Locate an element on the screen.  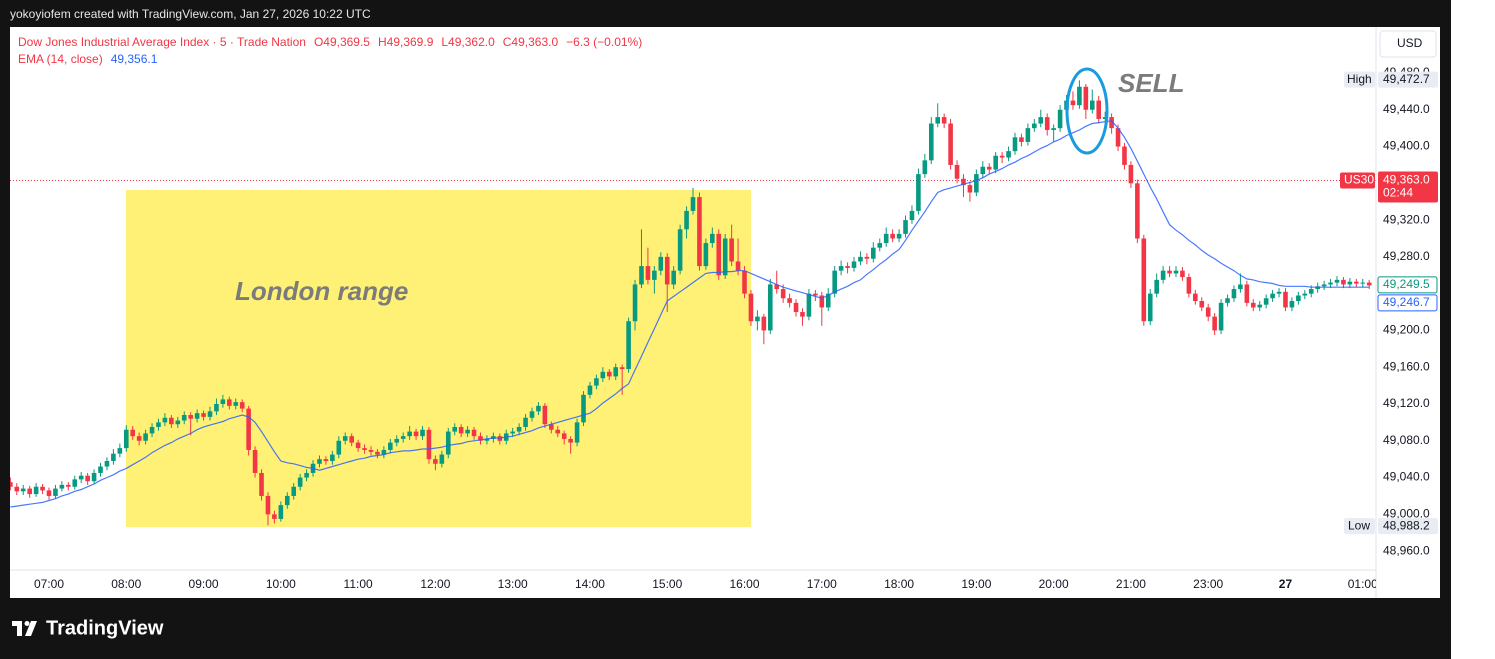
y-tick-label: 49,200.0 is located at coordinates (1406, 330).